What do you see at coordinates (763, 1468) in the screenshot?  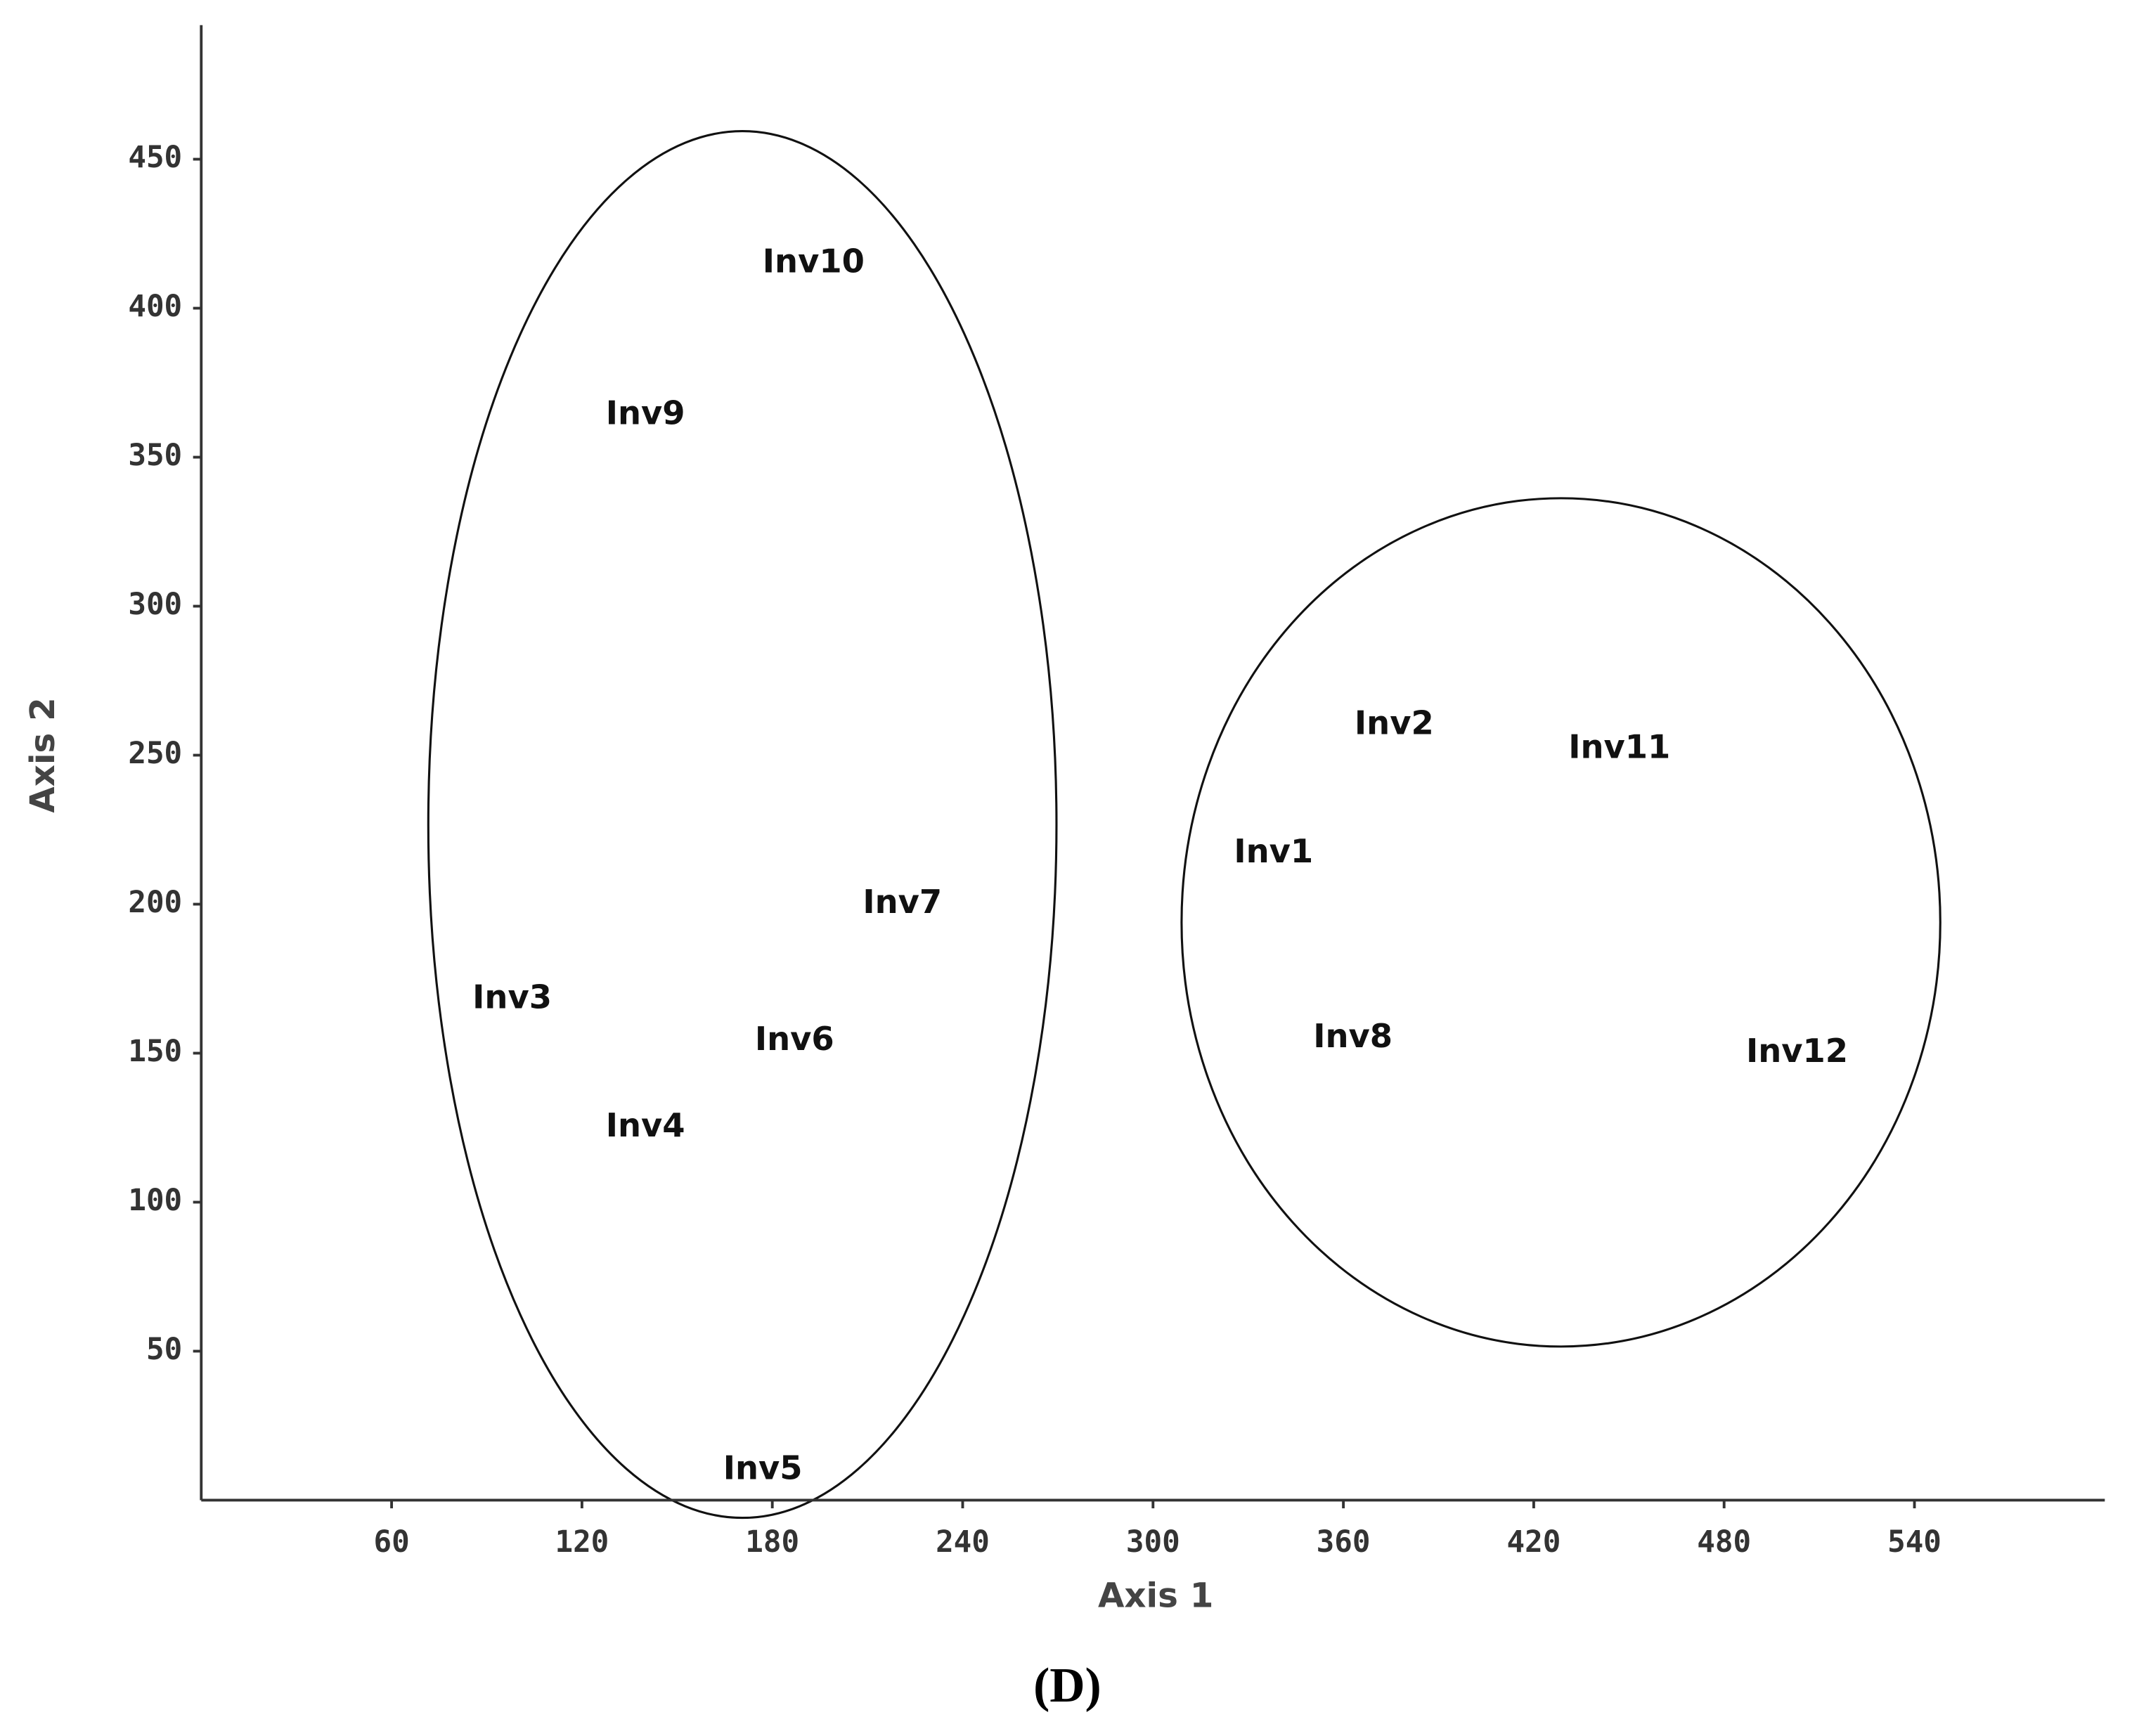 I see `point-label: Inv5` at bounding box center [763, 1468].